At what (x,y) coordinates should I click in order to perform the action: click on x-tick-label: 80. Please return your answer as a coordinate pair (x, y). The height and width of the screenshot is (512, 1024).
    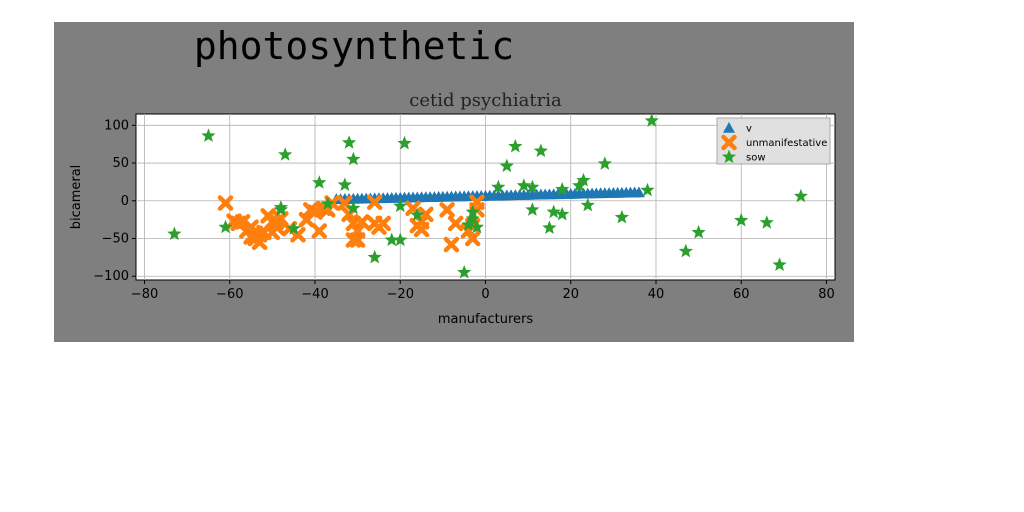
    Looking at the image, I should click on (826, 294).